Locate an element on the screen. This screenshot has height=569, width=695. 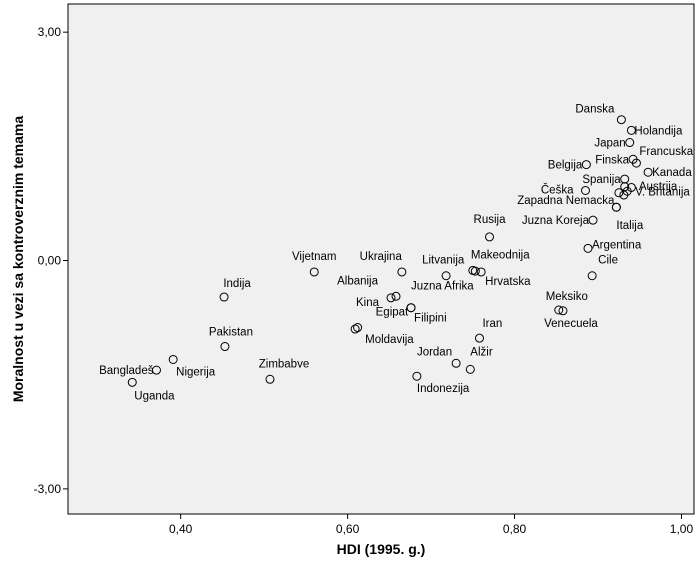
data-point-label: Zimbabve is located at coordinates (284, 364).